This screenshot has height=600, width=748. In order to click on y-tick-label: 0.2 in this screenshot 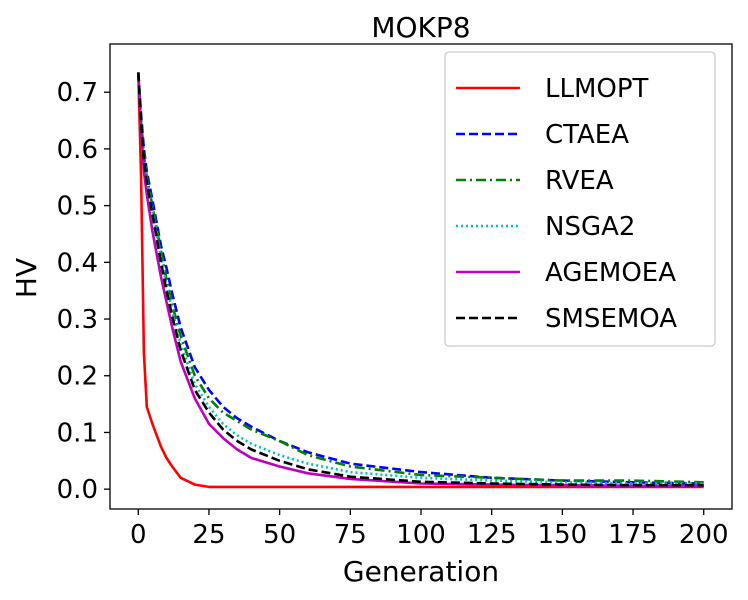, I will do `click(77, 377)`.